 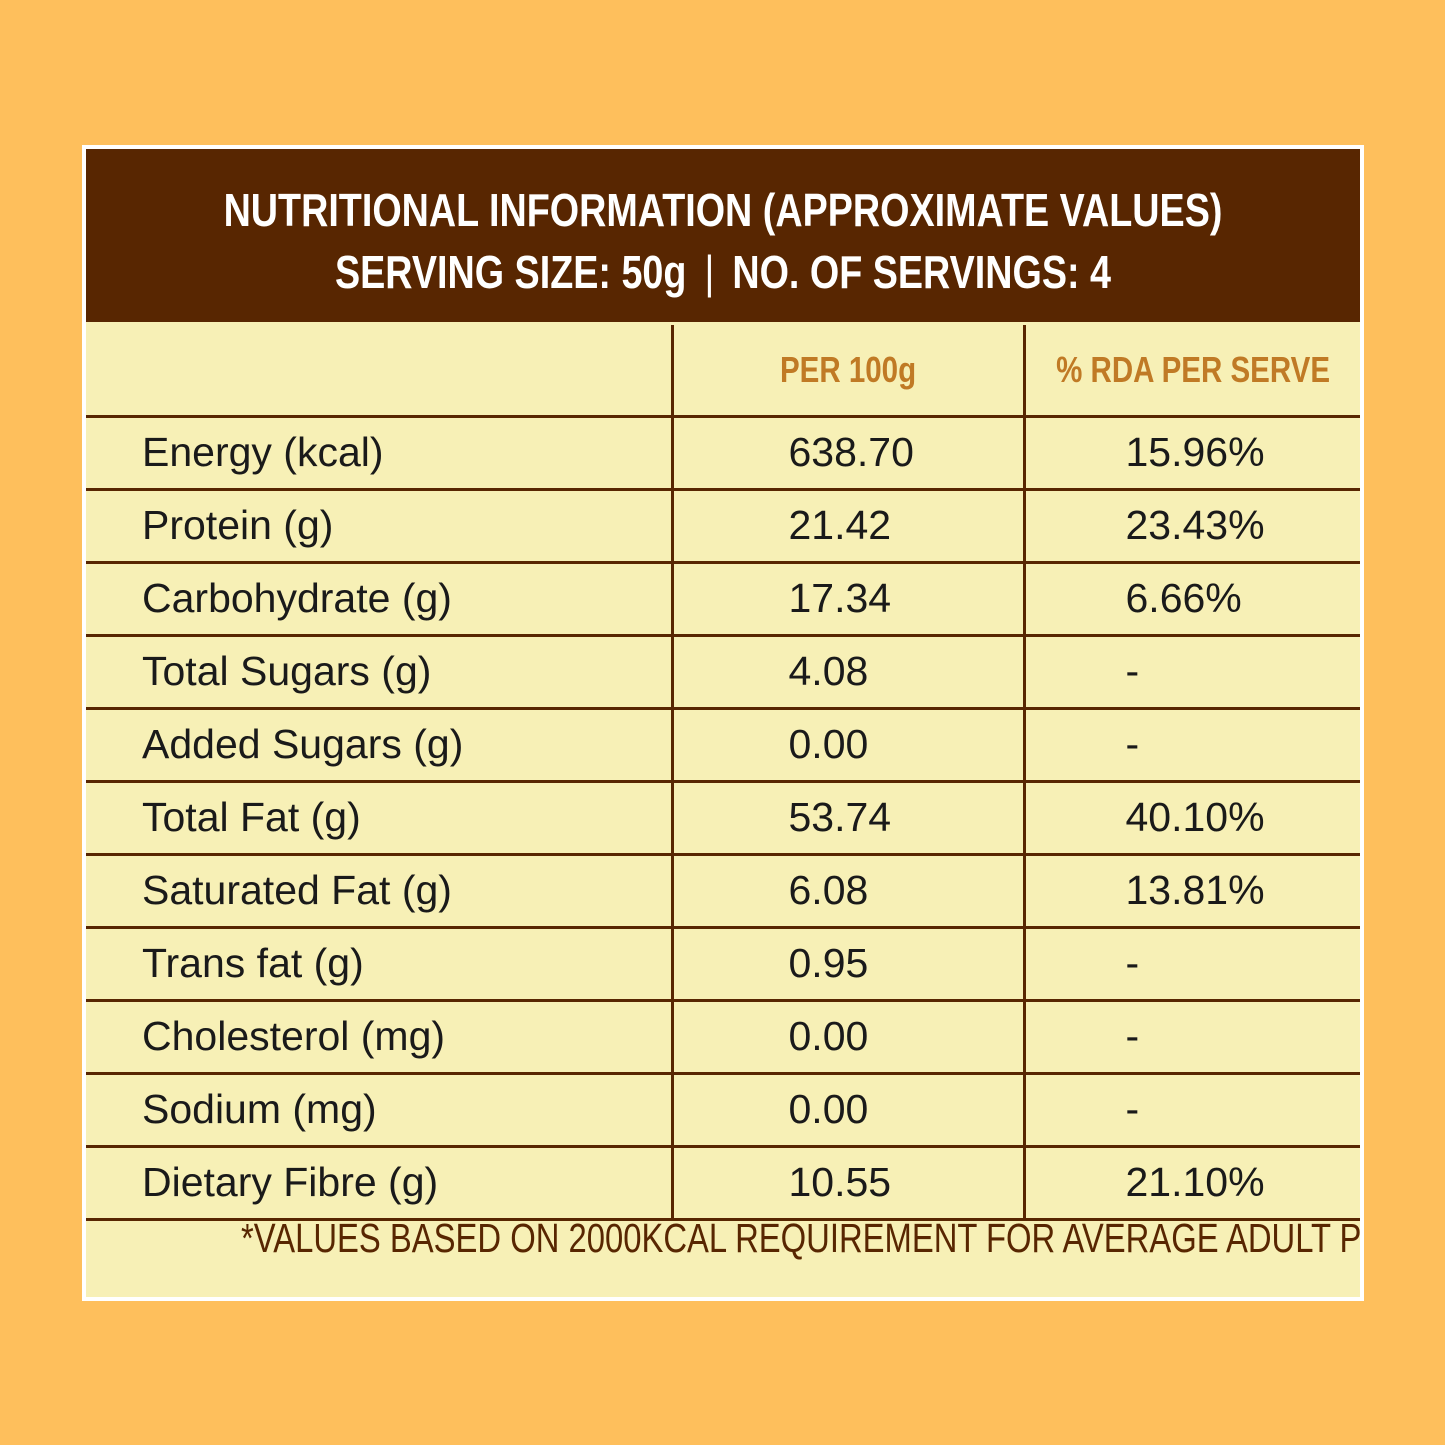 I want to click on table-row: Protein (g) 21.42 23.43%, so click(x=723, y=525).